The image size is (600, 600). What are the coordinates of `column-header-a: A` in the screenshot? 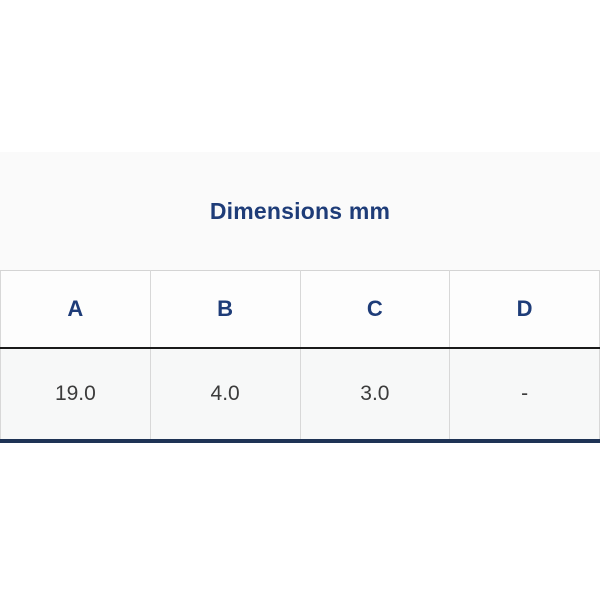 It's located at (75, 308).